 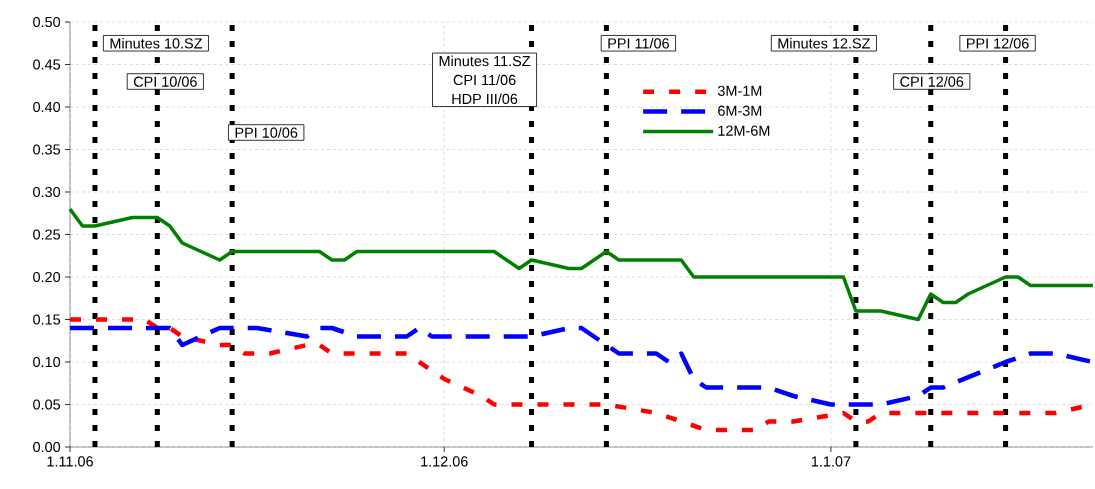 I want to click on x-tick-label: 1.1.07, so click(x=831, y=461).